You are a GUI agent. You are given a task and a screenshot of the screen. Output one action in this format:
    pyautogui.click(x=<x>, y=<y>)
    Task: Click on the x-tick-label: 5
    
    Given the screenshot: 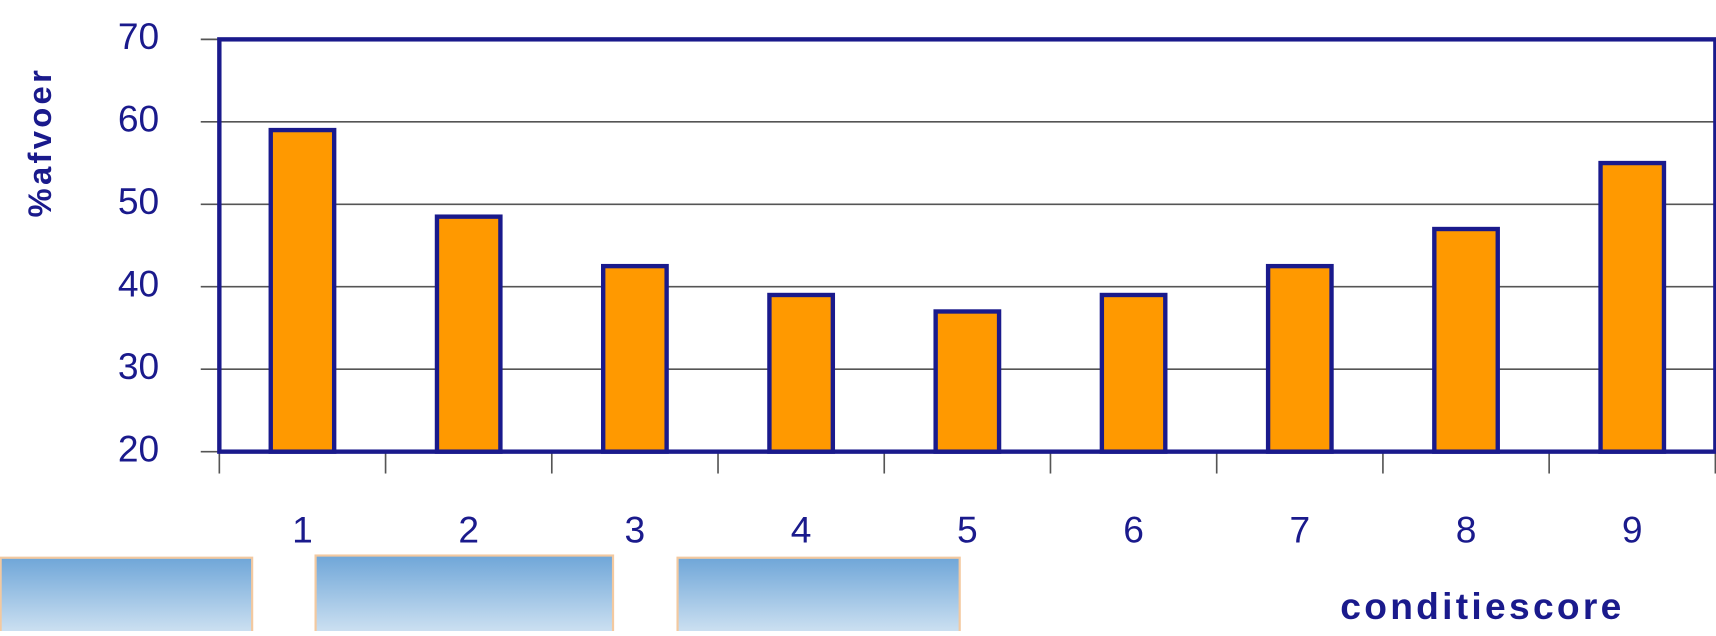 What is the action you would take?
    pyautogui.click(x=967, y=529)
    